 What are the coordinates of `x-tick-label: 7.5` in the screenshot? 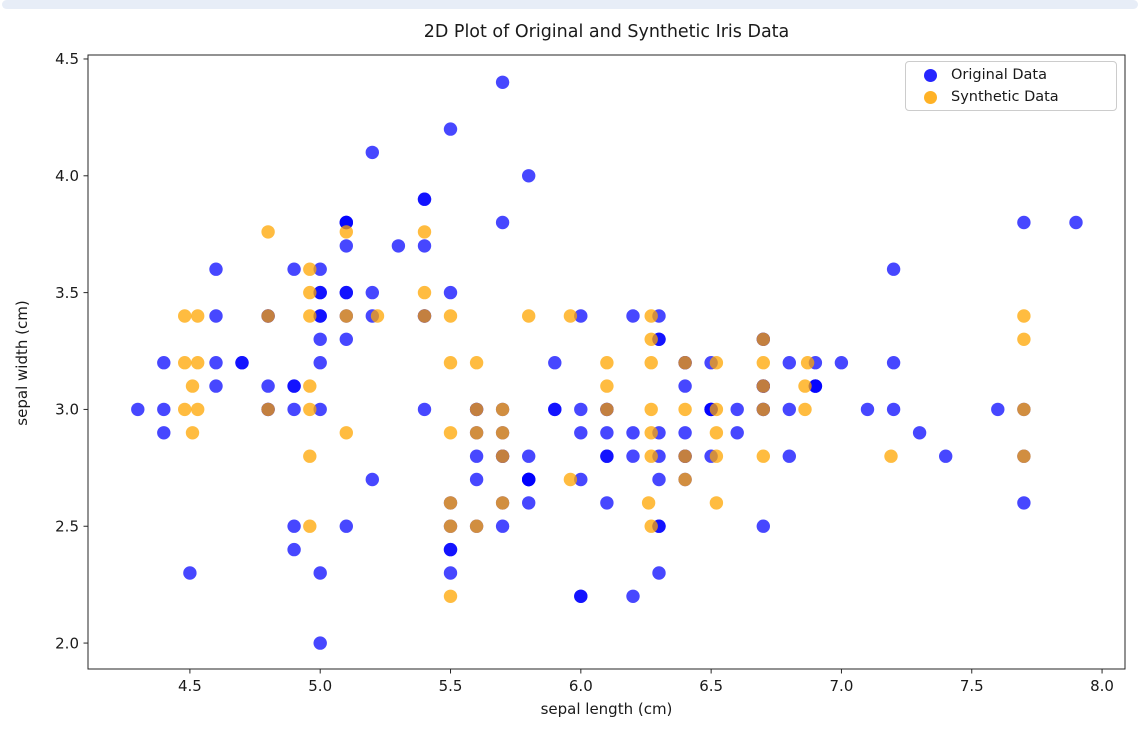 It's located at (972, 686).